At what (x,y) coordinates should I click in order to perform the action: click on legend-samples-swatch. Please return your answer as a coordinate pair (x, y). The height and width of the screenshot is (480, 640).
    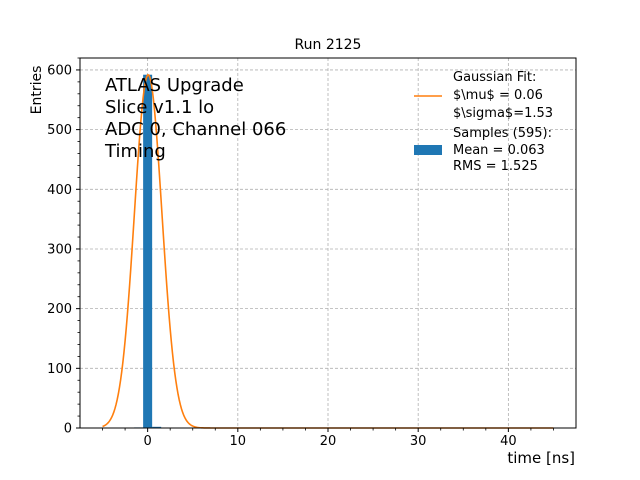
    Looking at the image, I should click on (428, 150).